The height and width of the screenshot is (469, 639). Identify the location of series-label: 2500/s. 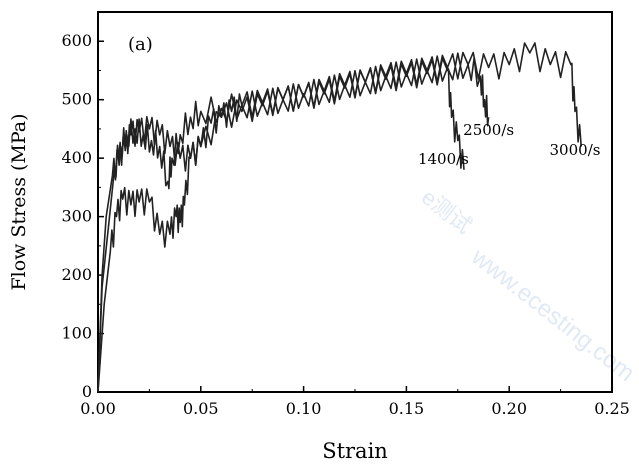
(488, 130).